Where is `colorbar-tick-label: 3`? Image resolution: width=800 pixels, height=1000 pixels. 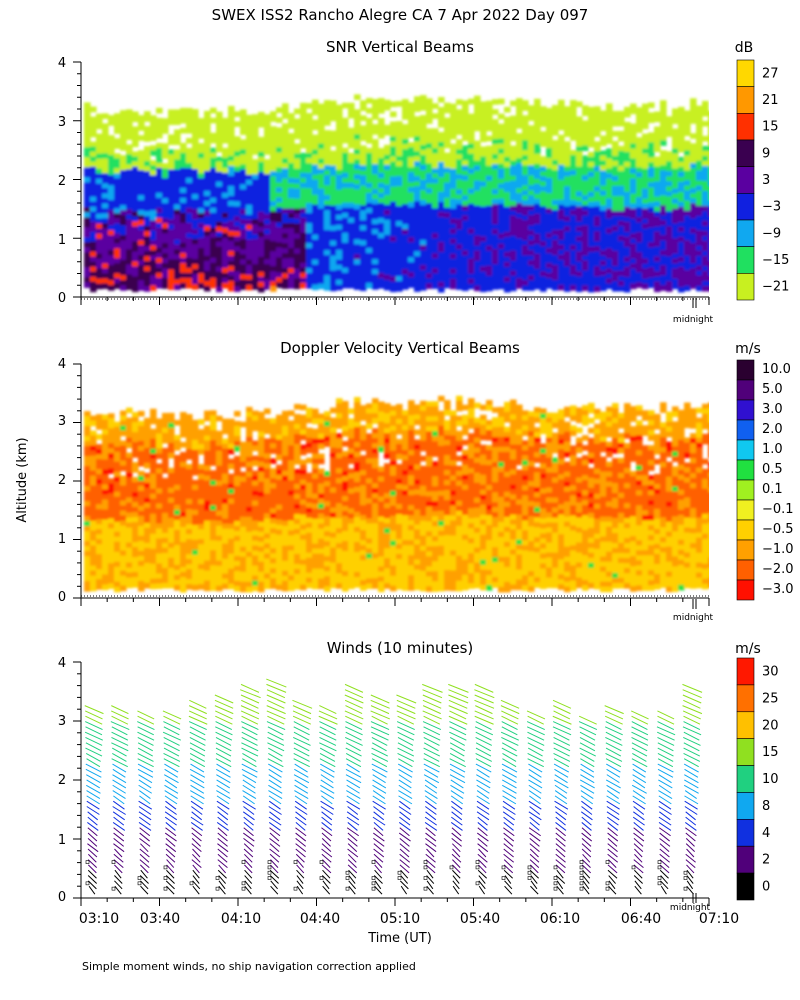 colorbar-tick-label: 3 is located at coordinates (766, 180).